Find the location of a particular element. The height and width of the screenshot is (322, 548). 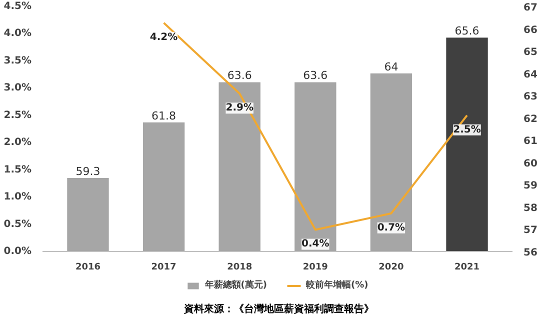

data-label: 2.9% is located at coordinates (240, 108).